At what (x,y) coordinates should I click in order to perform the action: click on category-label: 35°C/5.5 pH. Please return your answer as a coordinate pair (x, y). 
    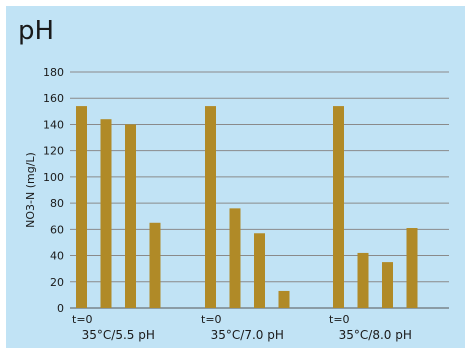
    Looking at the image, I should click on (118, 335).